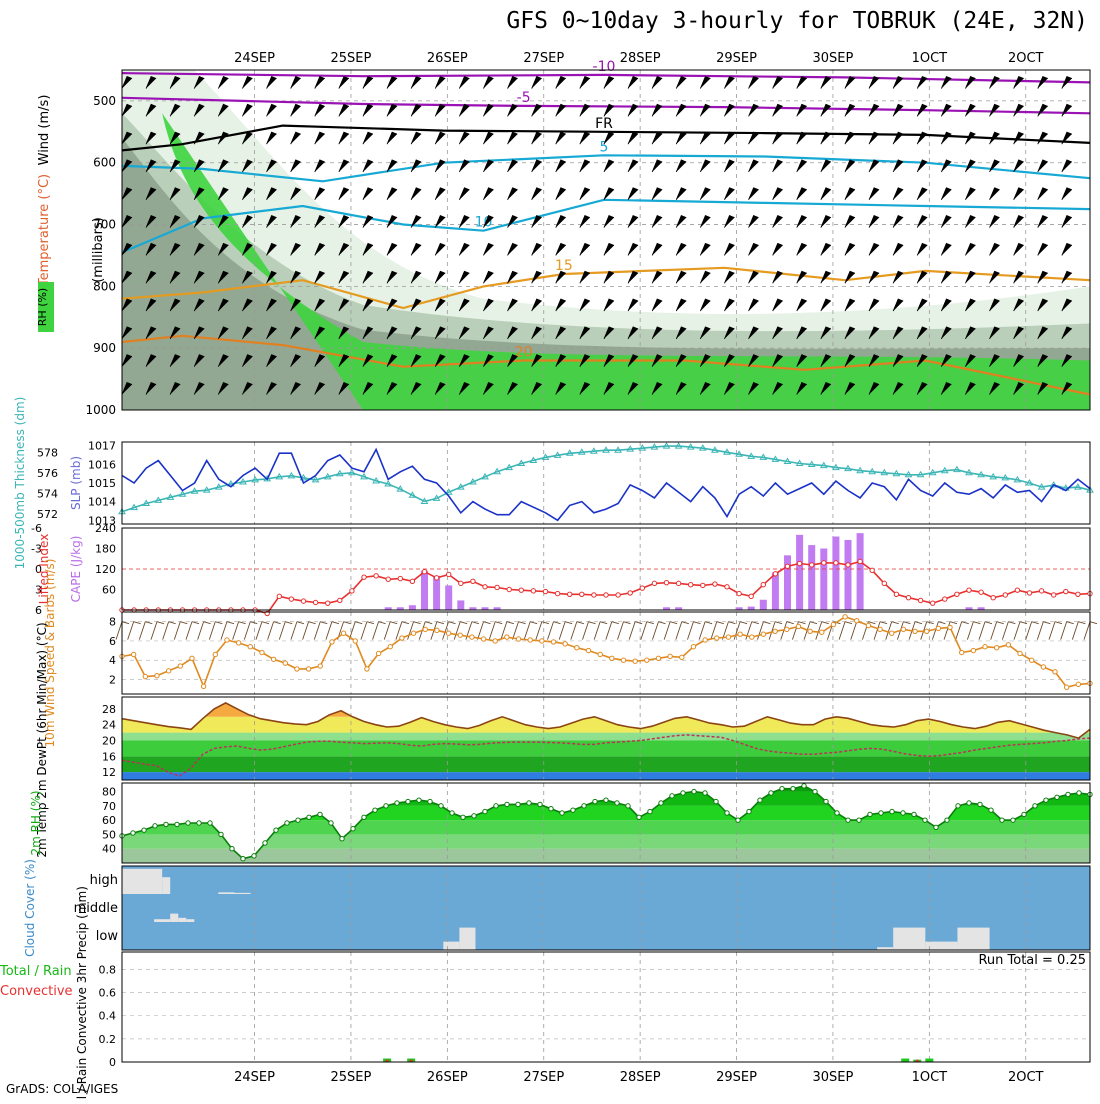 This screenshot has width=1100, height=1104. Describe the element at coordinates (917, 1060) in the screenshot. I see `precip-convective-bar` at that location.